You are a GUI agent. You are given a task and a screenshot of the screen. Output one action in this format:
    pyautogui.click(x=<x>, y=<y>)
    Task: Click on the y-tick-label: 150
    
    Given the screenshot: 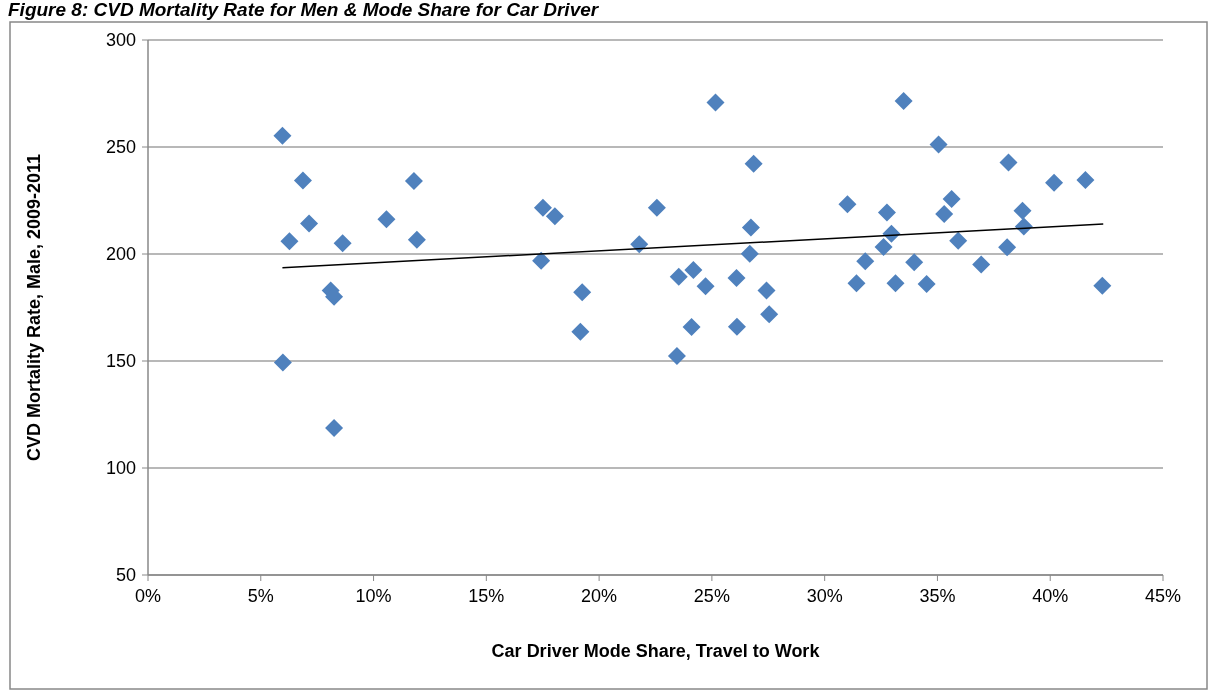 What is the action you would take?
    pyautogui.click(x=120, y=361)
    